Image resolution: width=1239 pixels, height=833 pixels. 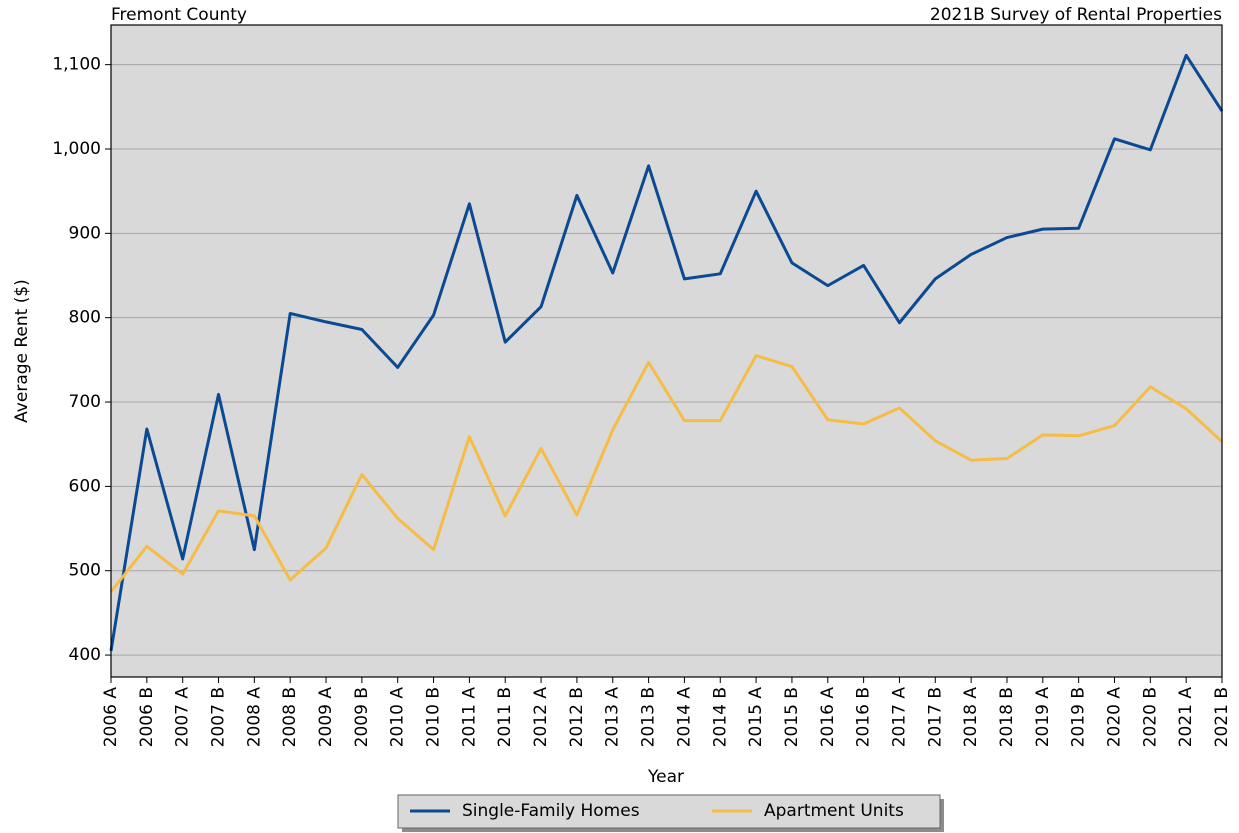 I want to click on x-tick-label: 2020 A, so click(x=1114, y=717).